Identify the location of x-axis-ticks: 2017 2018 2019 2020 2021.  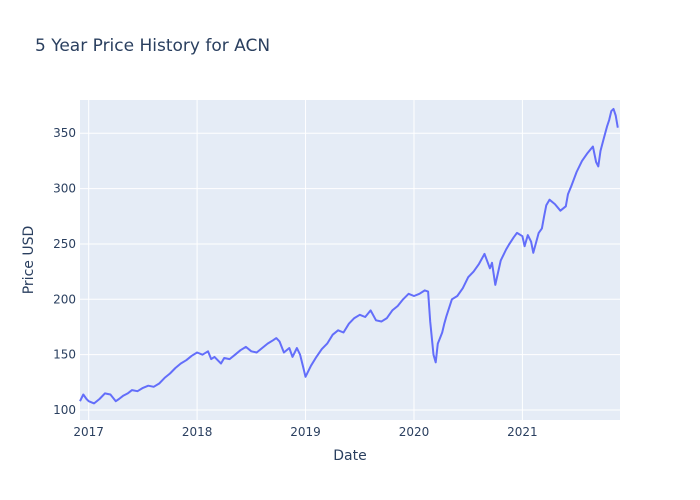
(305, 432).